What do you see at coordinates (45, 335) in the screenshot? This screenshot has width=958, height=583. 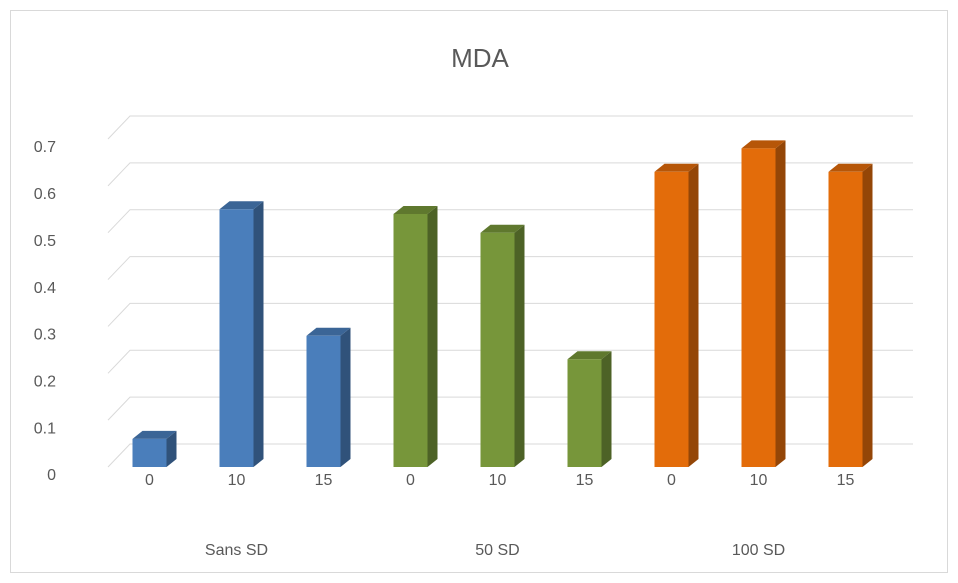 I see `y-tick-label: 0.3` at bounding box center [45, 335].